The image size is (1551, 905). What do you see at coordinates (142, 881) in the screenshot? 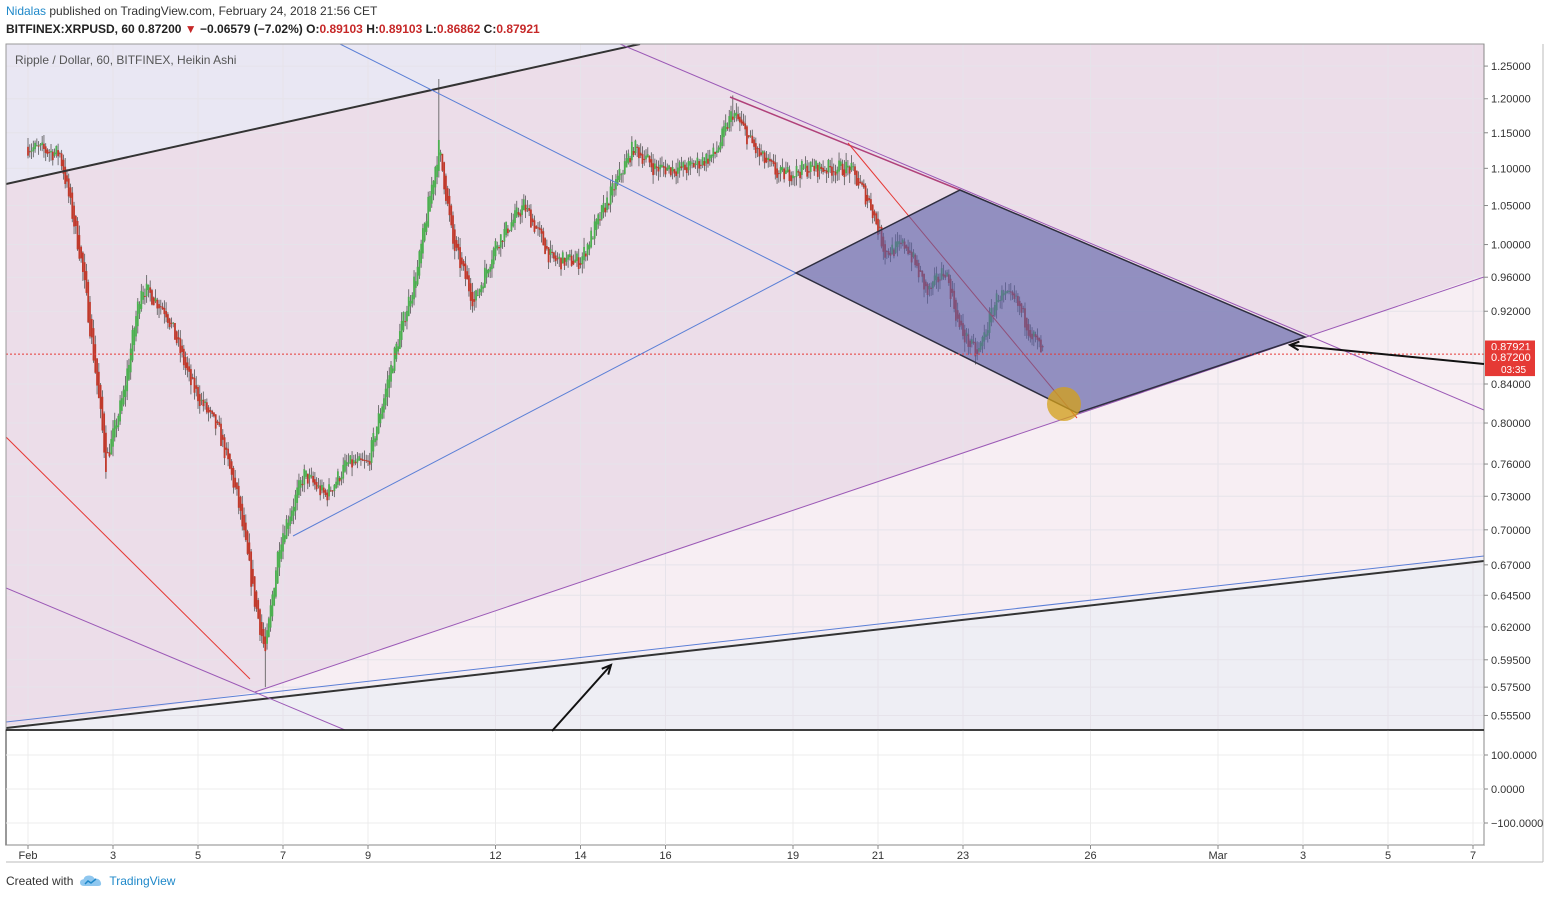
I see `tradingview-link: TradingView` at bounding box center [142, 881].